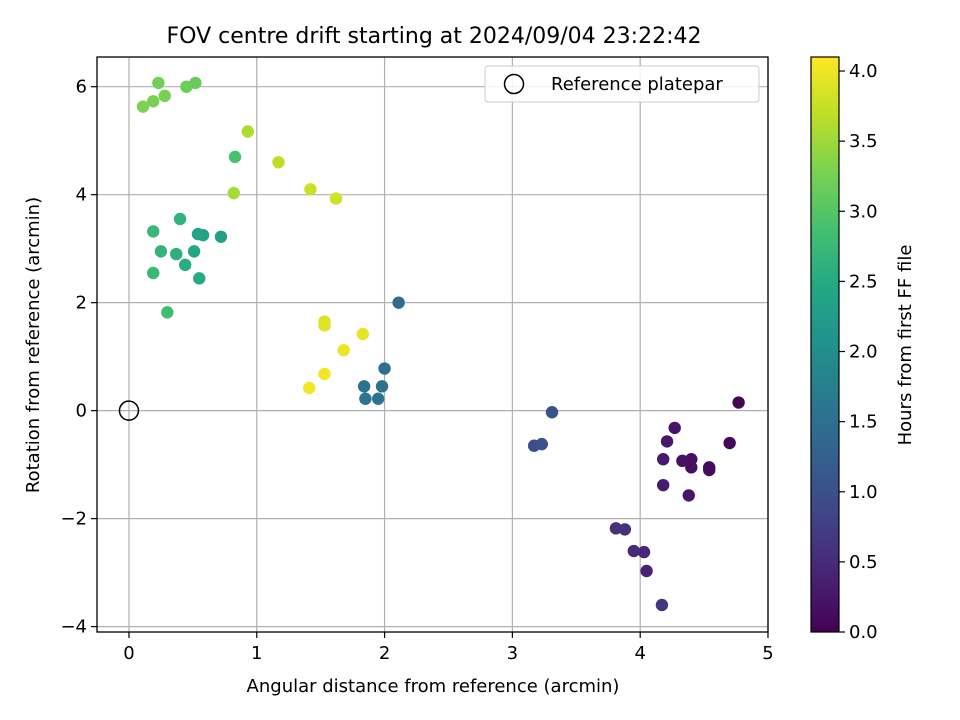 The height and width of the screenshot is (720, 960). I want to click on y-axis-label: Rotation from reference (arcmin), so click(33, 345).